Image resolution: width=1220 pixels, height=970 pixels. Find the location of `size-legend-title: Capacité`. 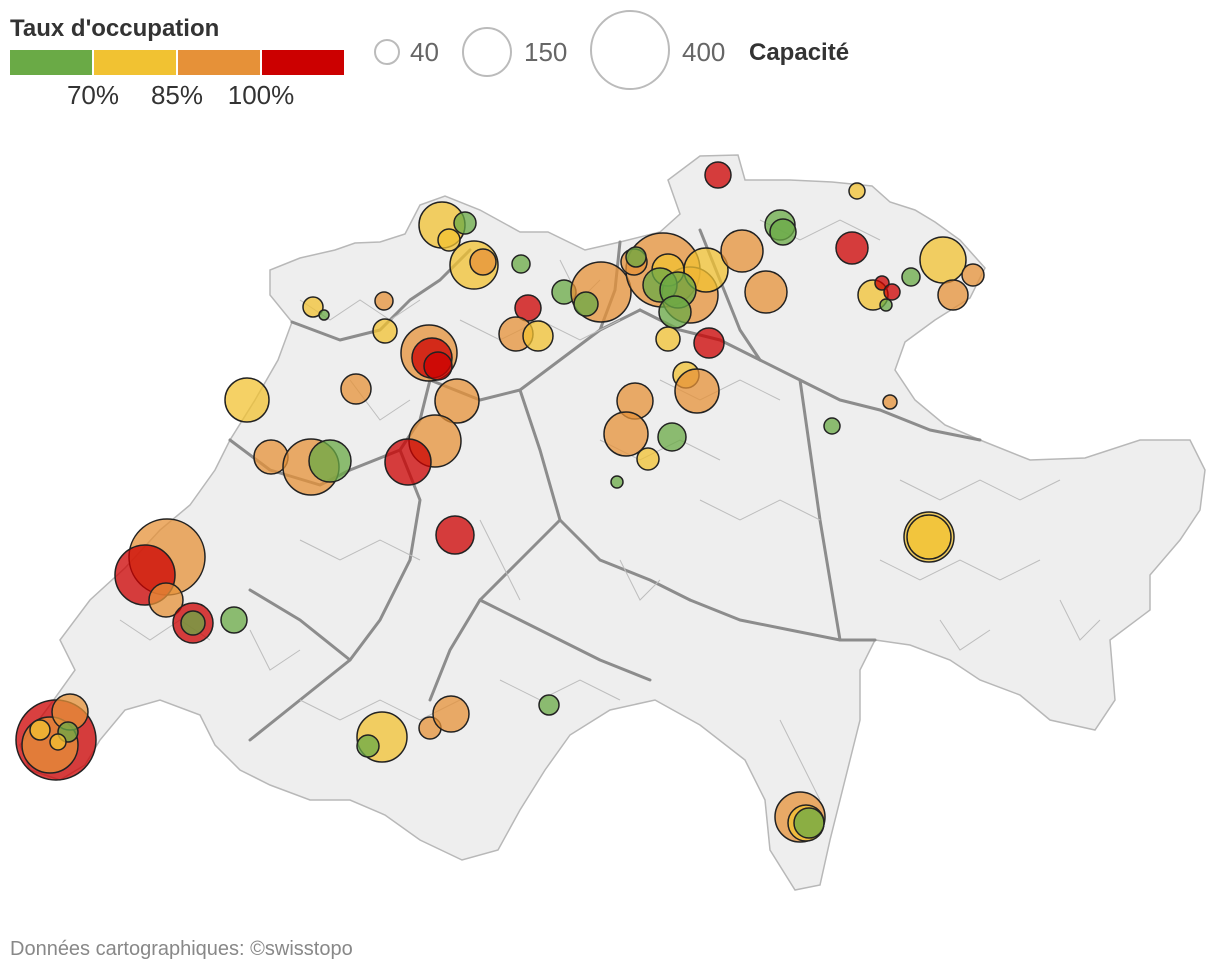

size-legend-title: Capacité is located at coordinates (799, 52).